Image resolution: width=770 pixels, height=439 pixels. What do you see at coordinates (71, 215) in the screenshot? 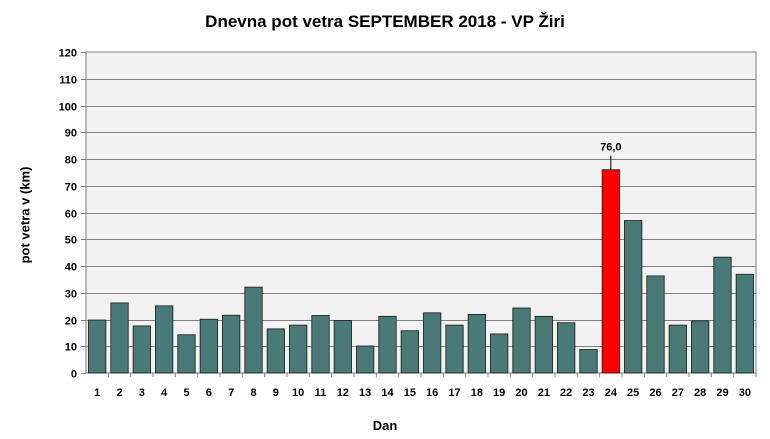
I see `y-tick-label: 60` at bounding box center [71, 215].